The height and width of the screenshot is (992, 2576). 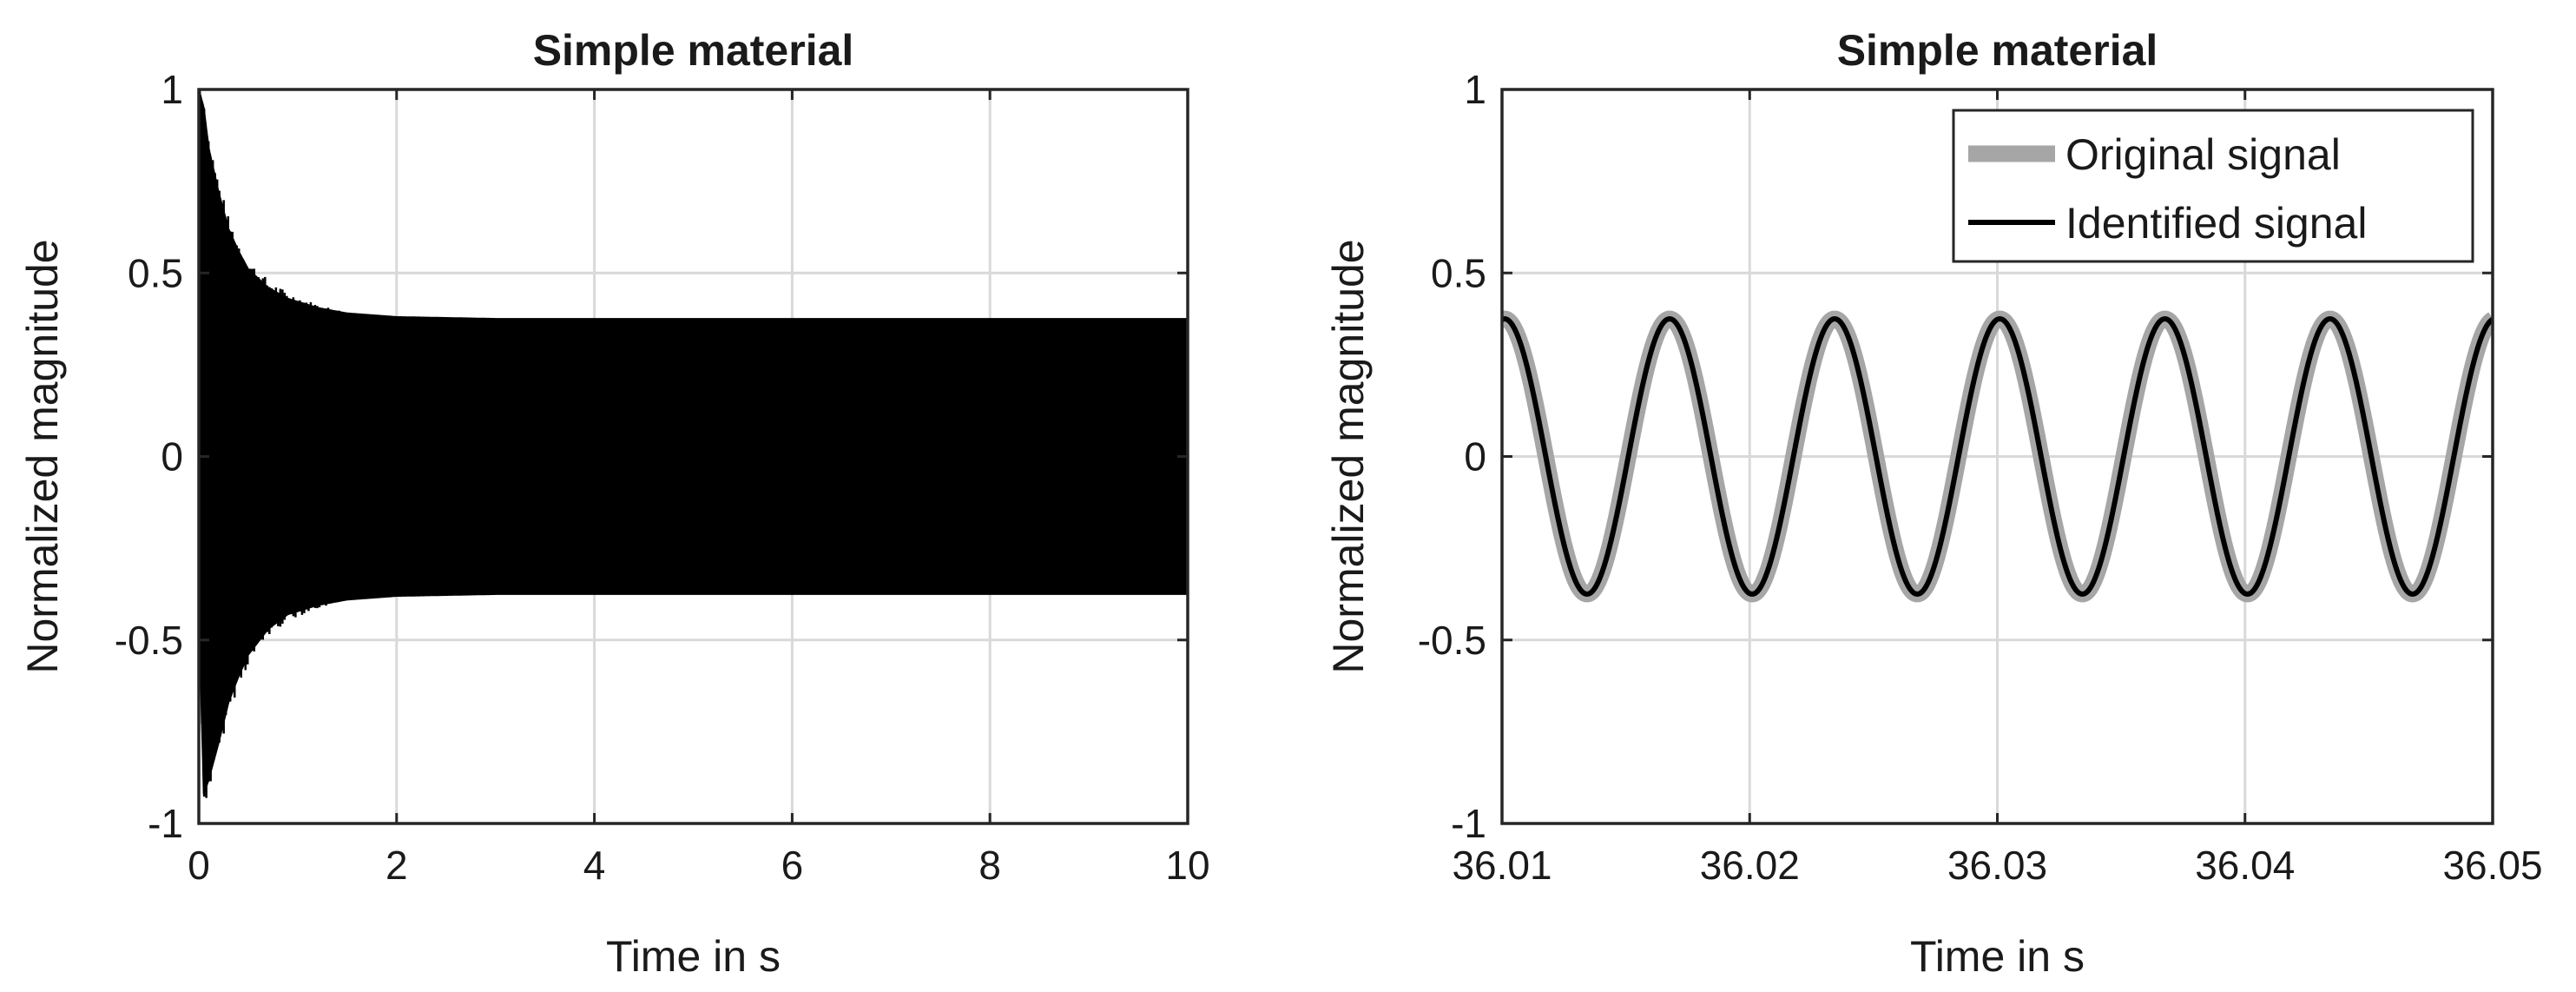 I want to click on right-x-tick-labels: 36.01 36.02 36.03 36.04 36.05, so click(x=1997, y=865).